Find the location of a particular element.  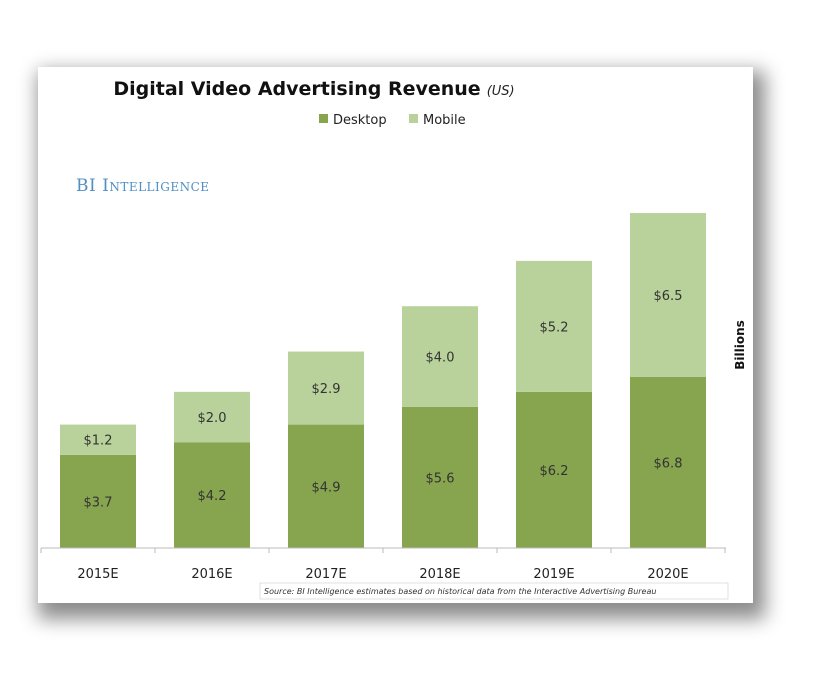

data-label: $4.9 is located at coordinates (326, 487).